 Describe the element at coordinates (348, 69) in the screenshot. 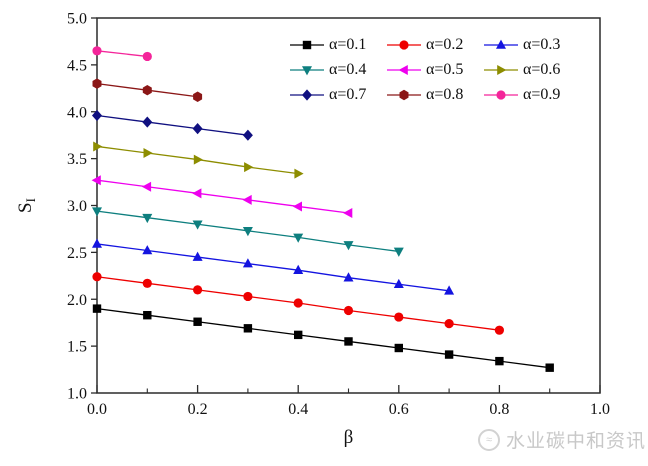

I see `legend-label: α=0.4` at that location.